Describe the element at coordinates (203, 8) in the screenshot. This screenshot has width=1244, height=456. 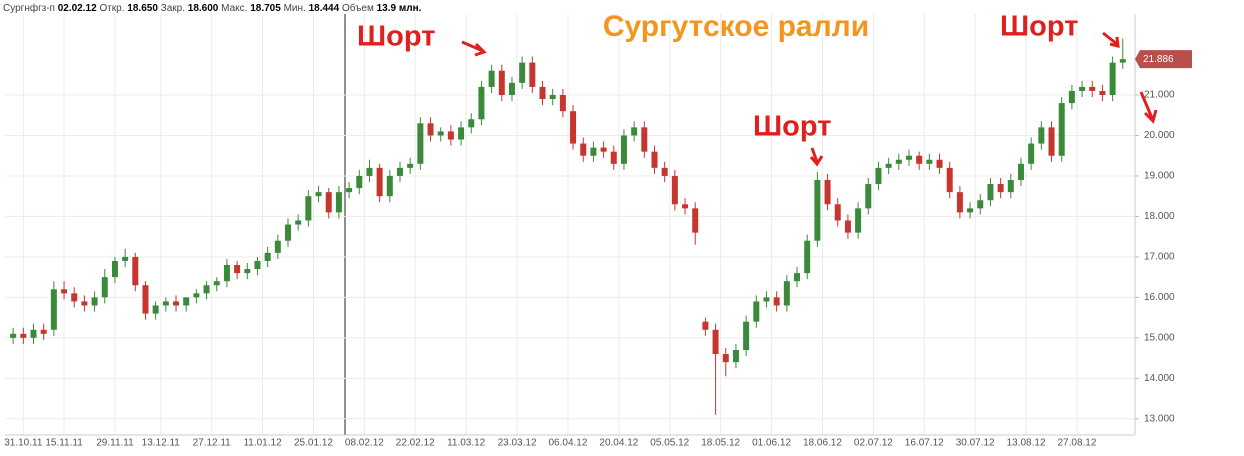
I see `info-value: 18.600` at that location.